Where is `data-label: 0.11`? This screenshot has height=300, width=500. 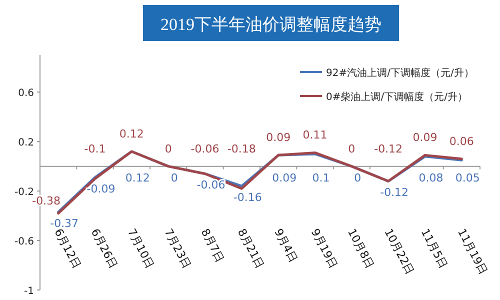
data-label: 0.11 is located at coordinates (315, 135).